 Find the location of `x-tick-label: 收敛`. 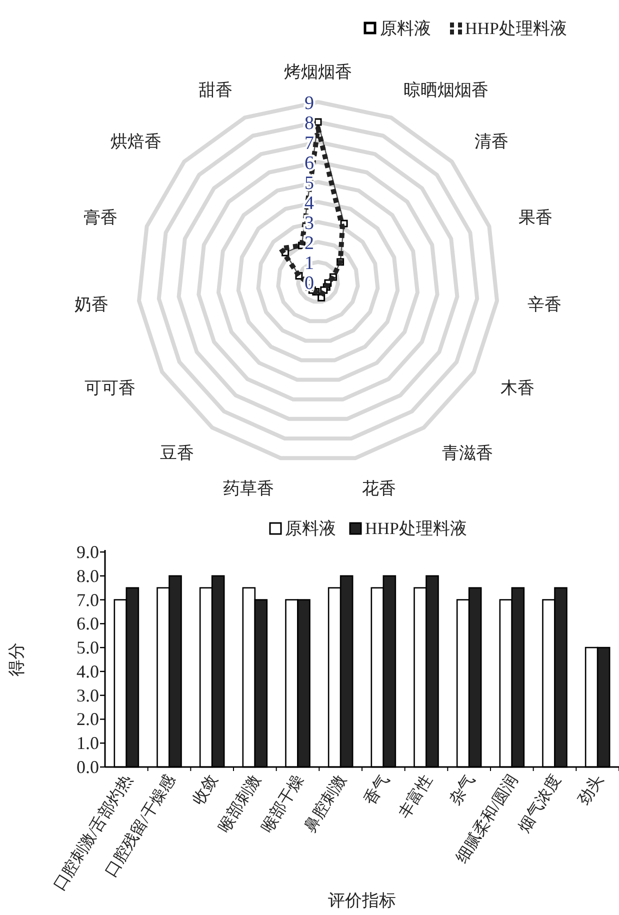

x-tick-label: 收敛 is located at coordinates (206, 790).